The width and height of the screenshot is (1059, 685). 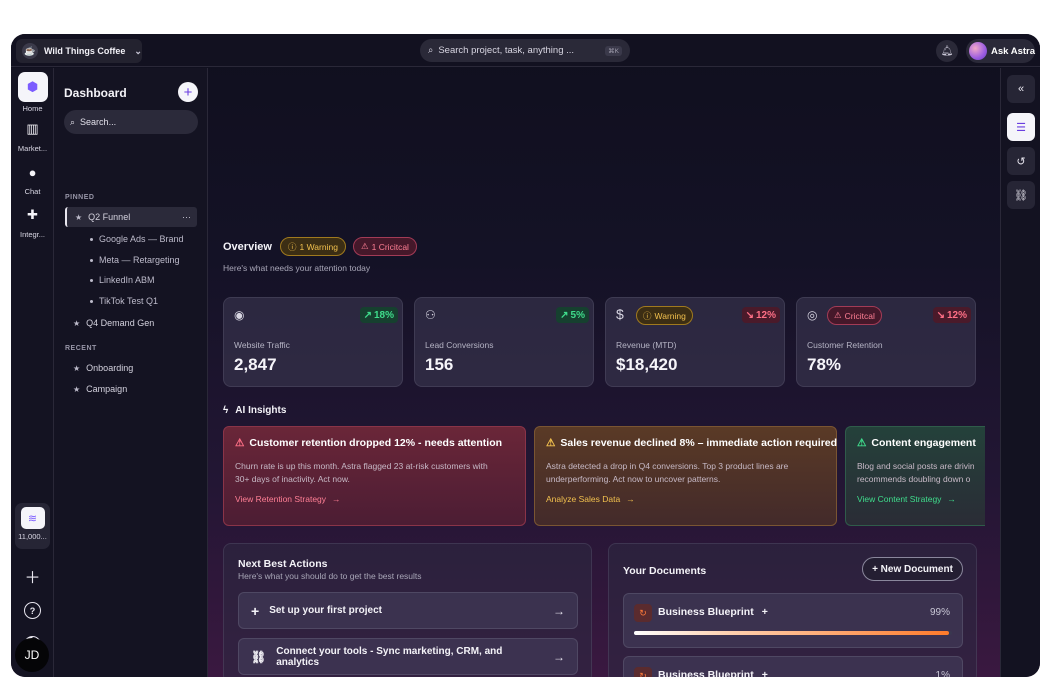 I want to click on chart-icon: ▥, so click(x=32, y=128).